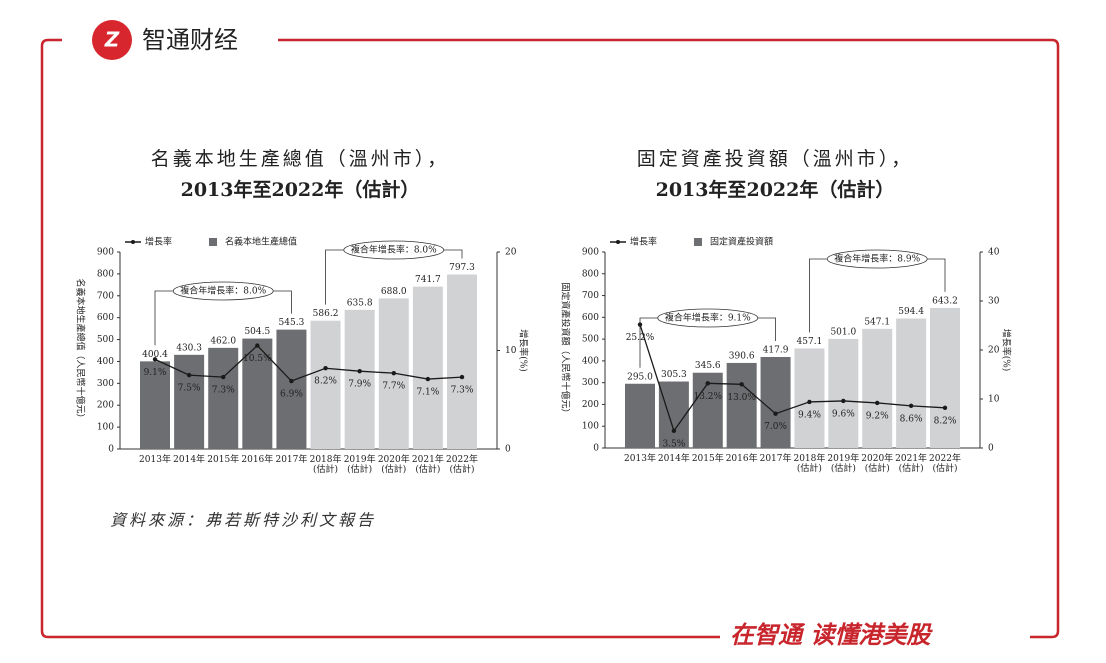 The width and height of the screenshot is (1106, 663). What do you see at coordinates (741, 459) in the screenshot?
I see `x-tick-label: 2016年` at bounding box center [741, 459].